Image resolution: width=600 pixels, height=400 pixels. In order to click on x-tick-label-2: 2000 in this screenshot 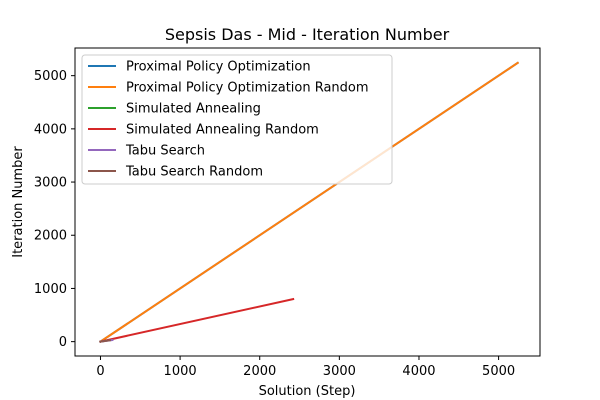, I will do `click(259, 371)`.